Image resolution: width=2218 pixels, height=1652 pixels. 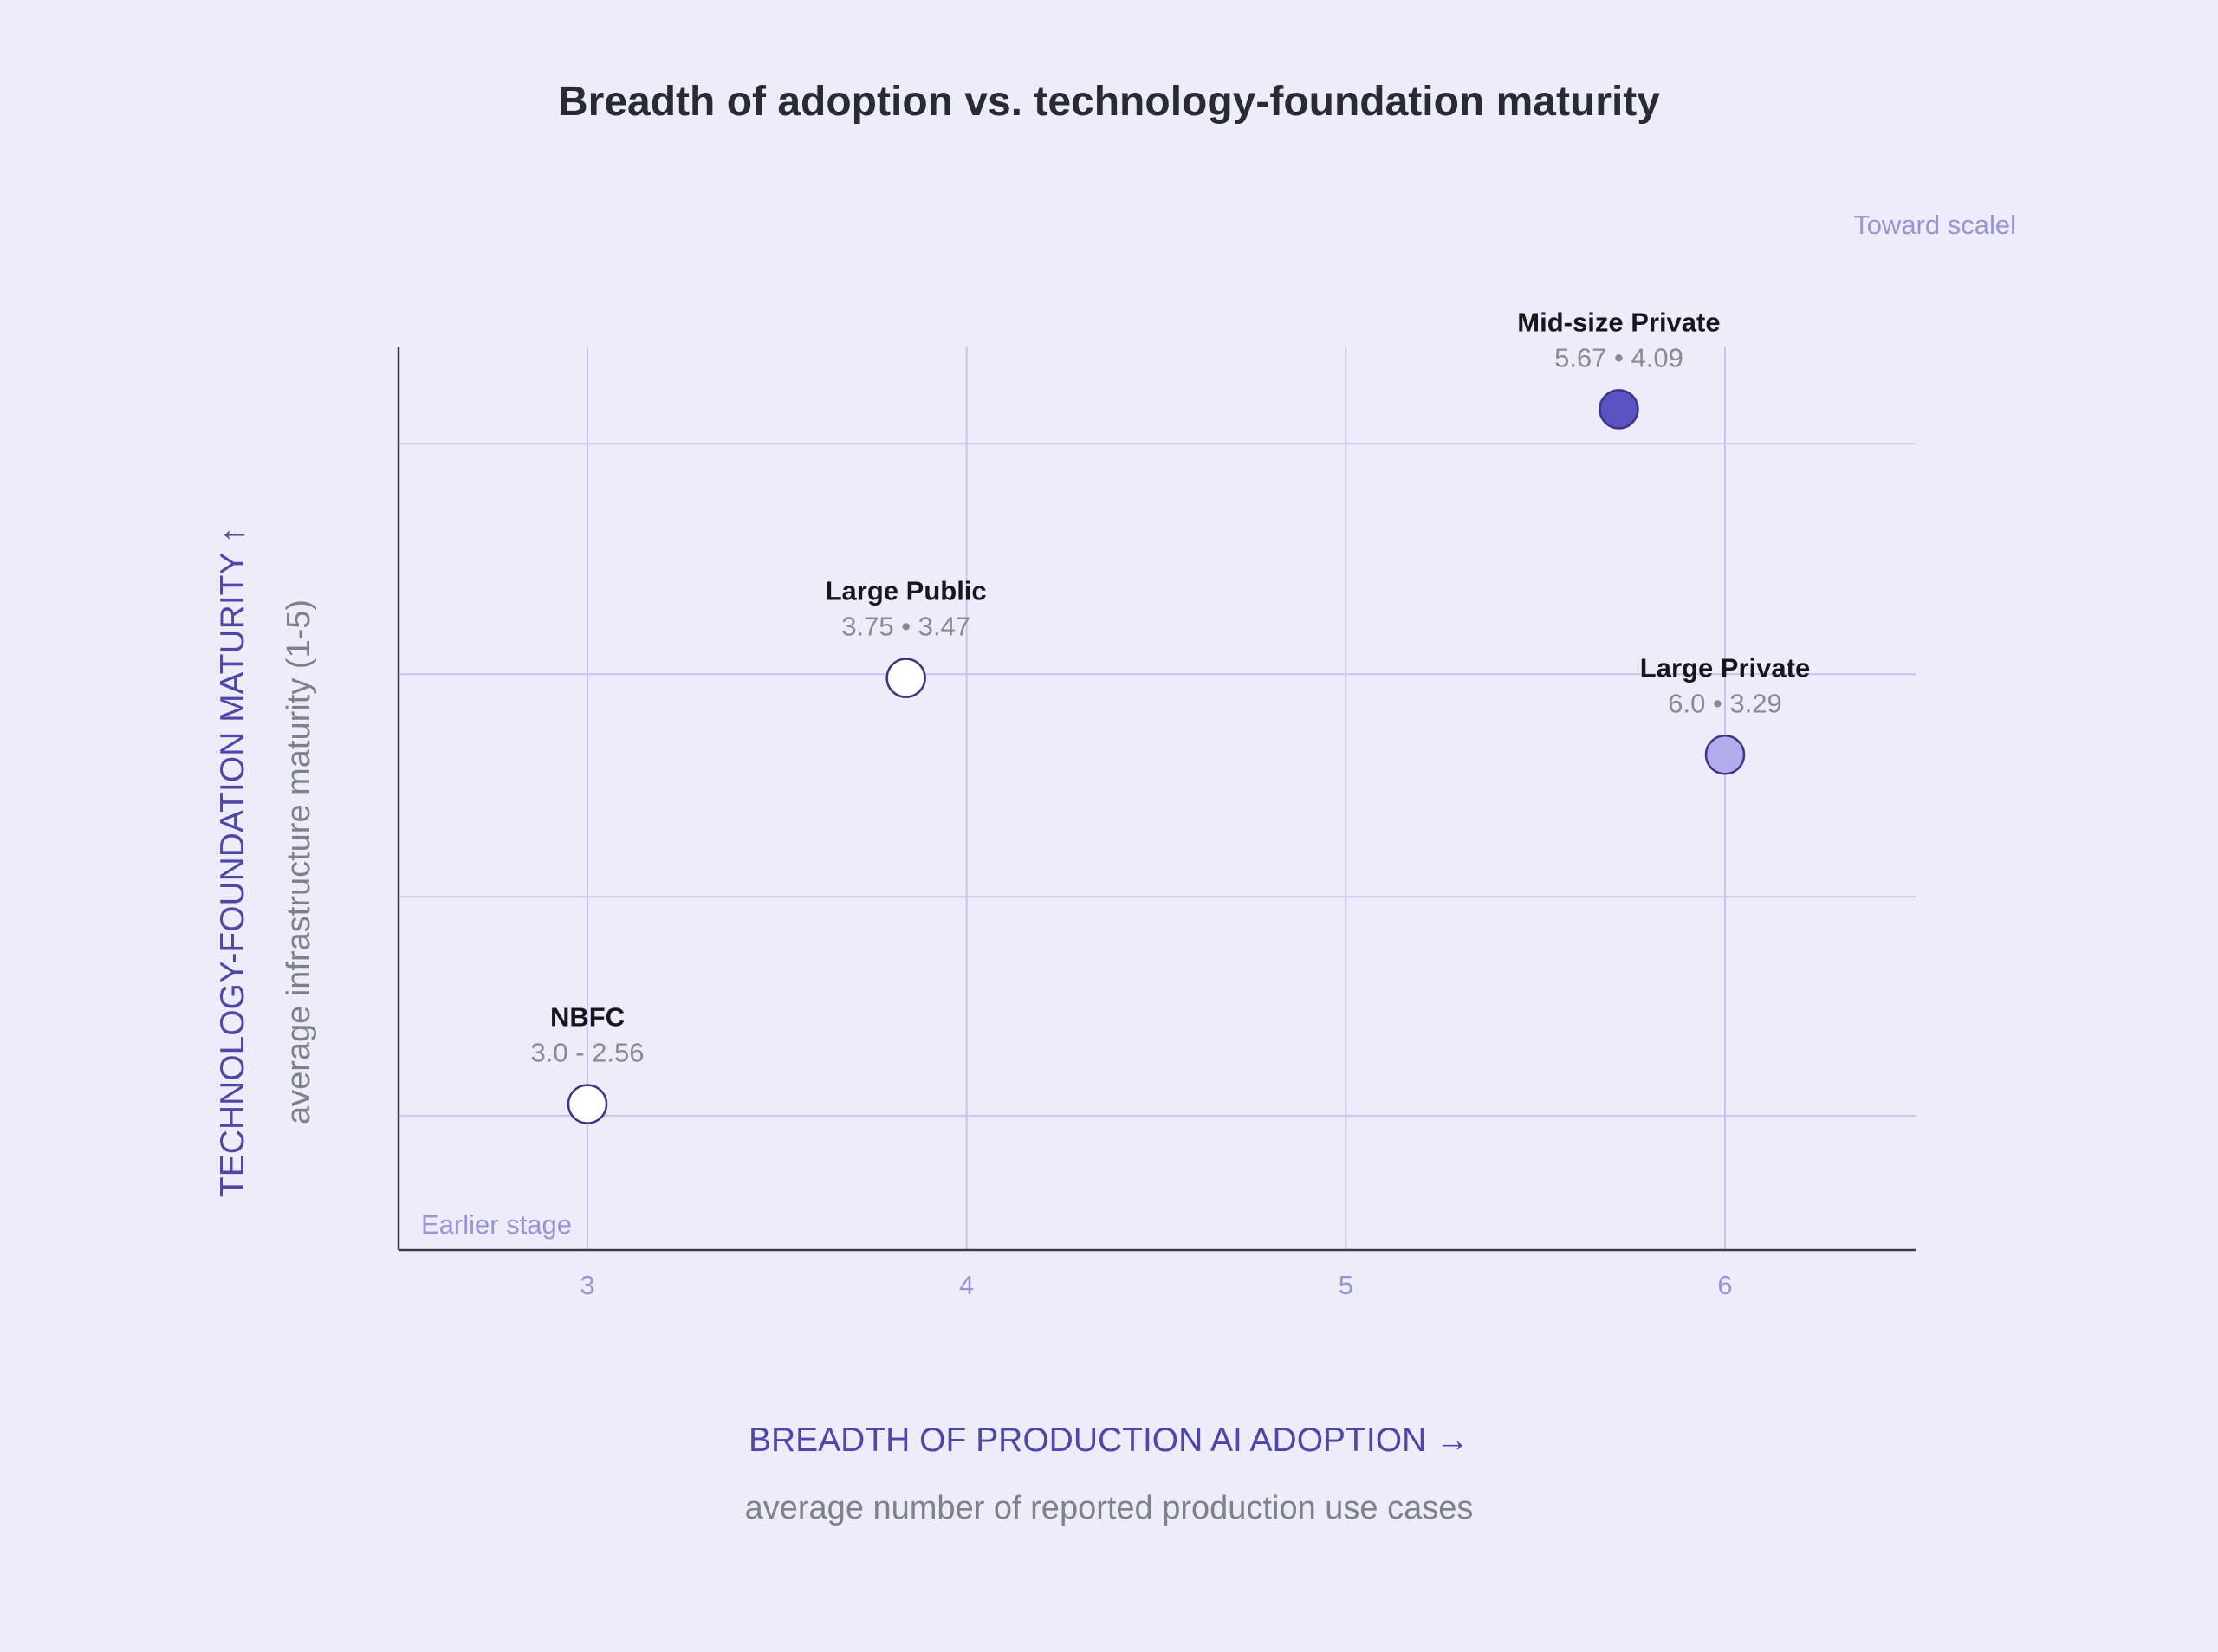 What do you see at coordinates (587, 1285) in the screenshot?
I see `x-tick-label: 3` at bounding box center [587, 1285].